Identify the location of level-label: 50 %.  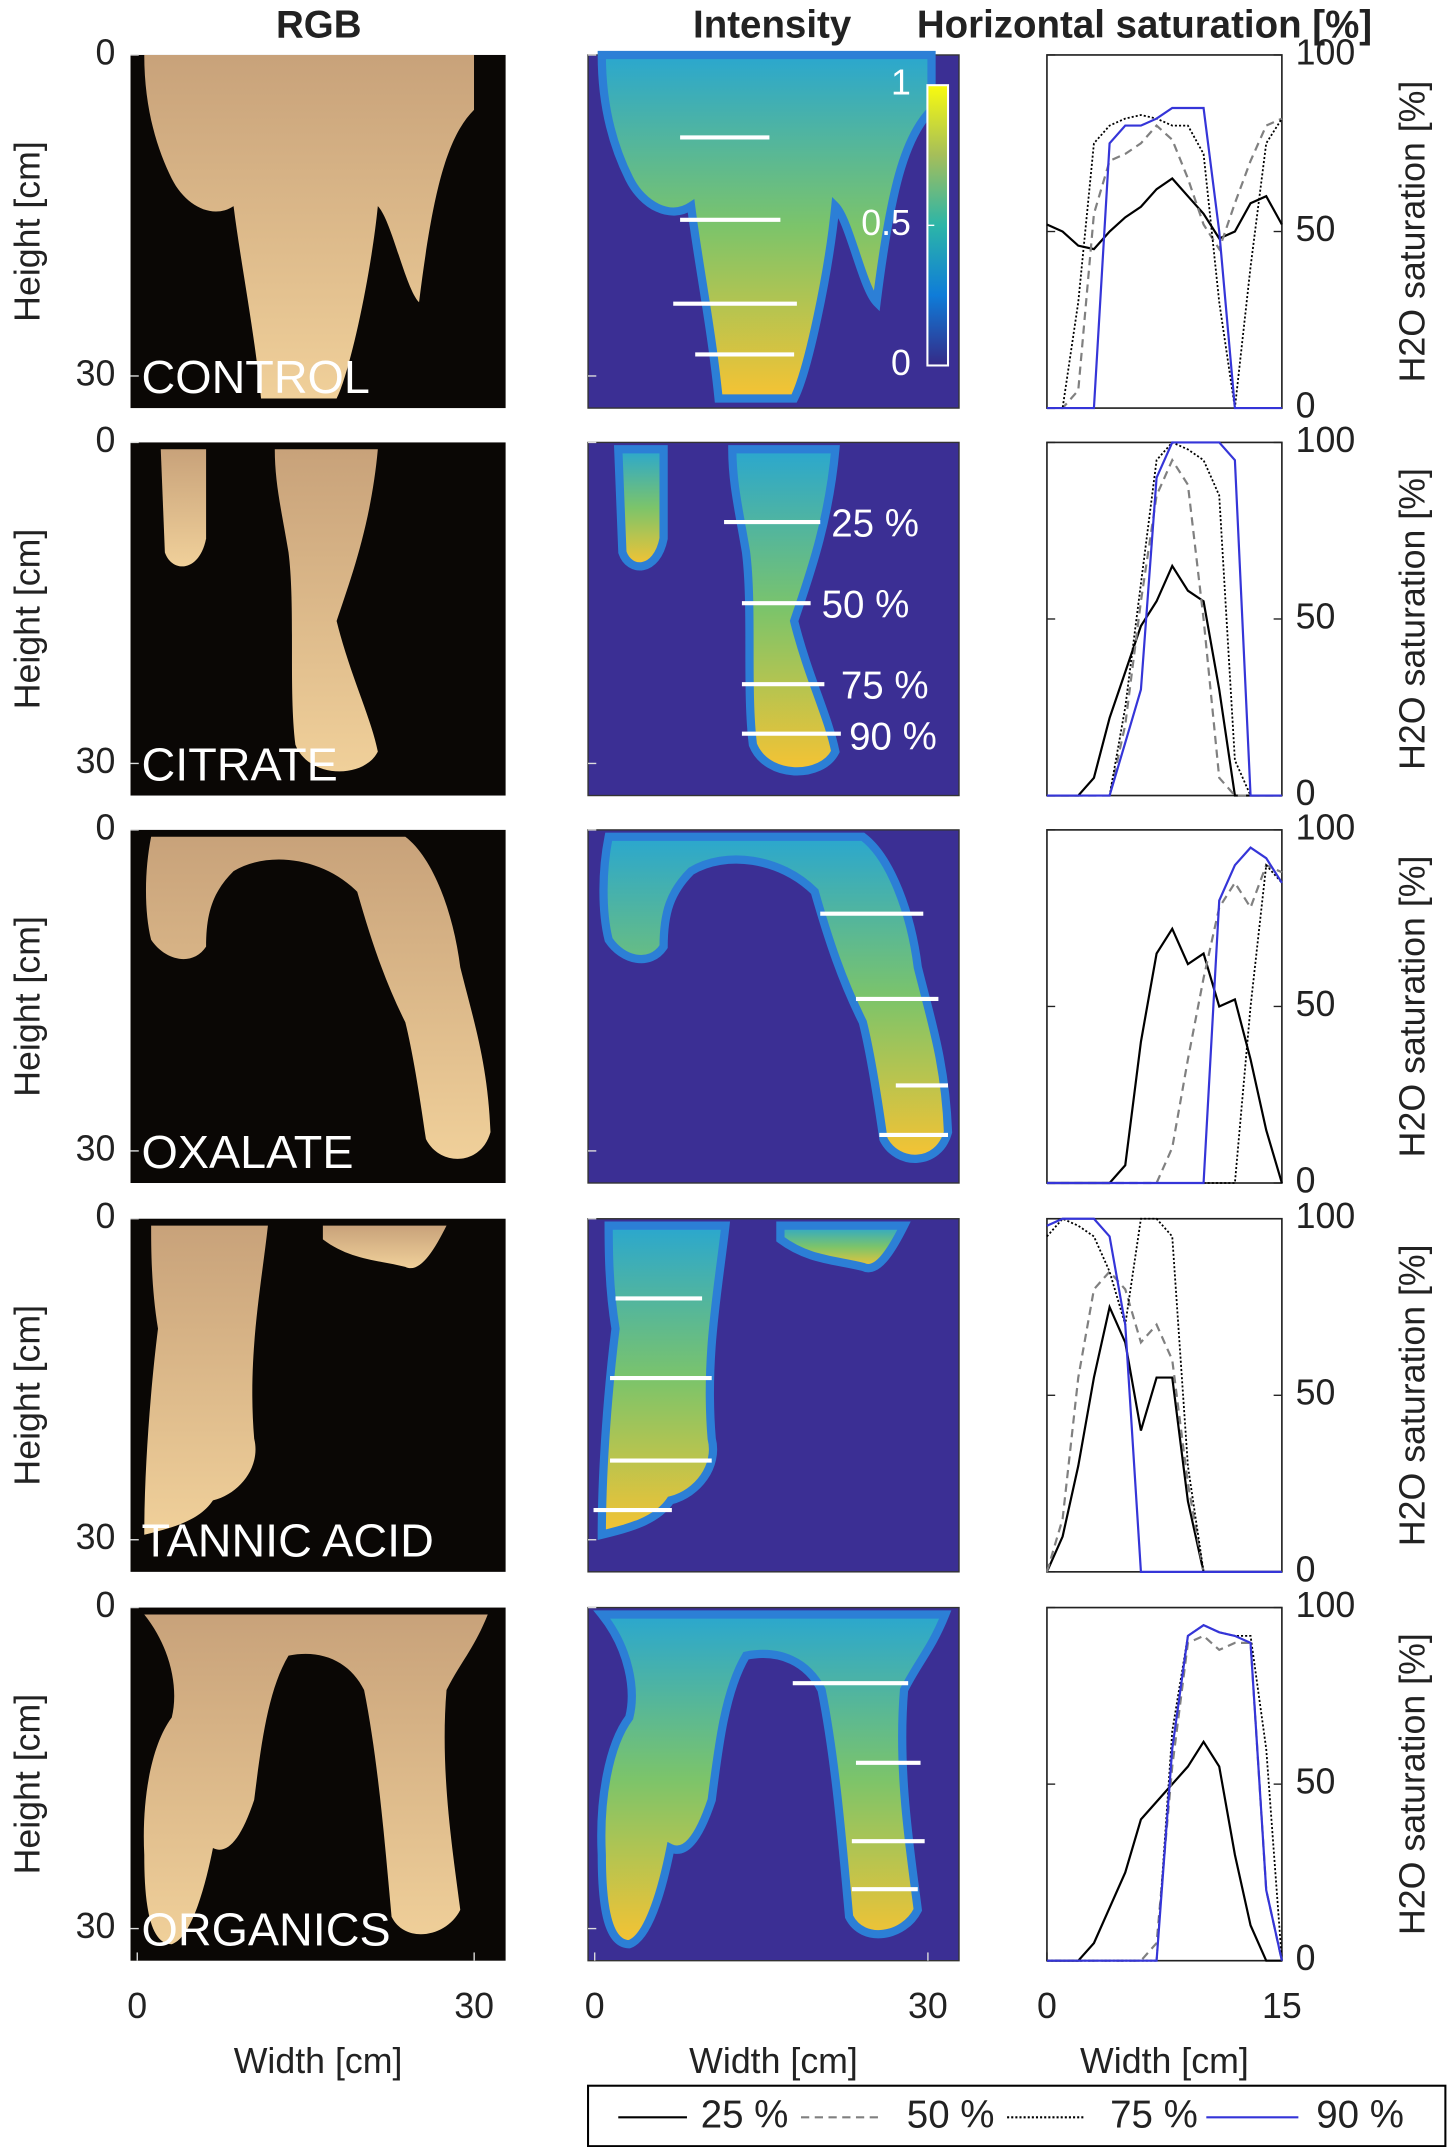
(866, 604).